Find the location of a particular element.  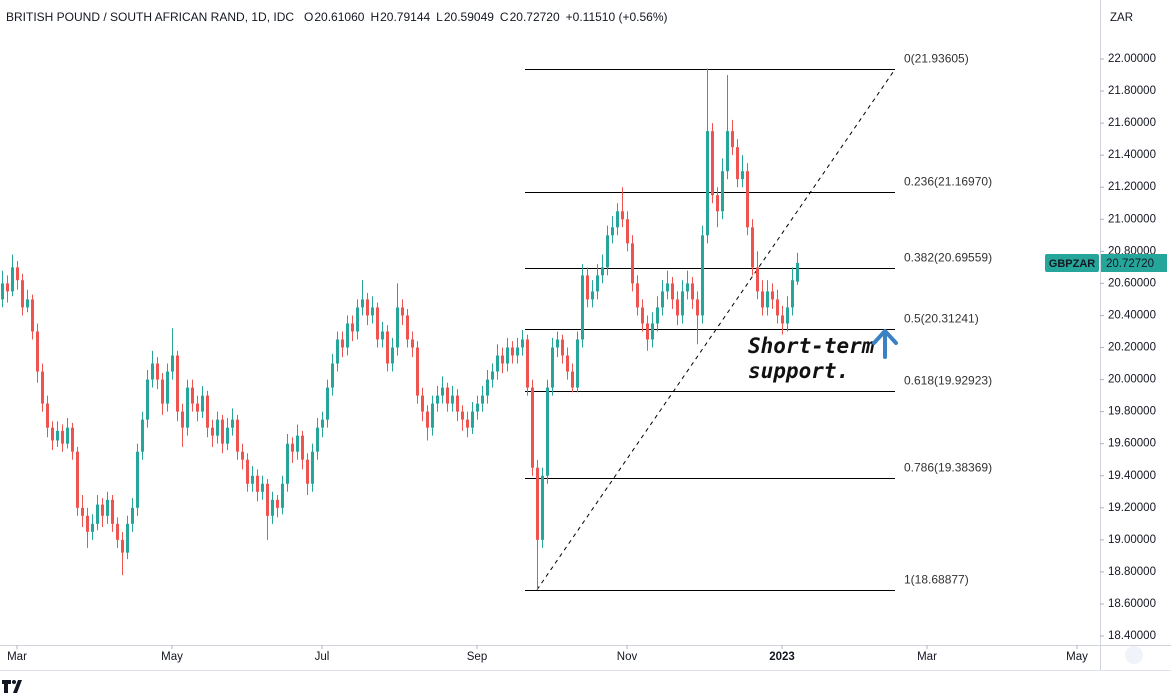

x-tick-label: Nov is located at coordinates (627, 657).